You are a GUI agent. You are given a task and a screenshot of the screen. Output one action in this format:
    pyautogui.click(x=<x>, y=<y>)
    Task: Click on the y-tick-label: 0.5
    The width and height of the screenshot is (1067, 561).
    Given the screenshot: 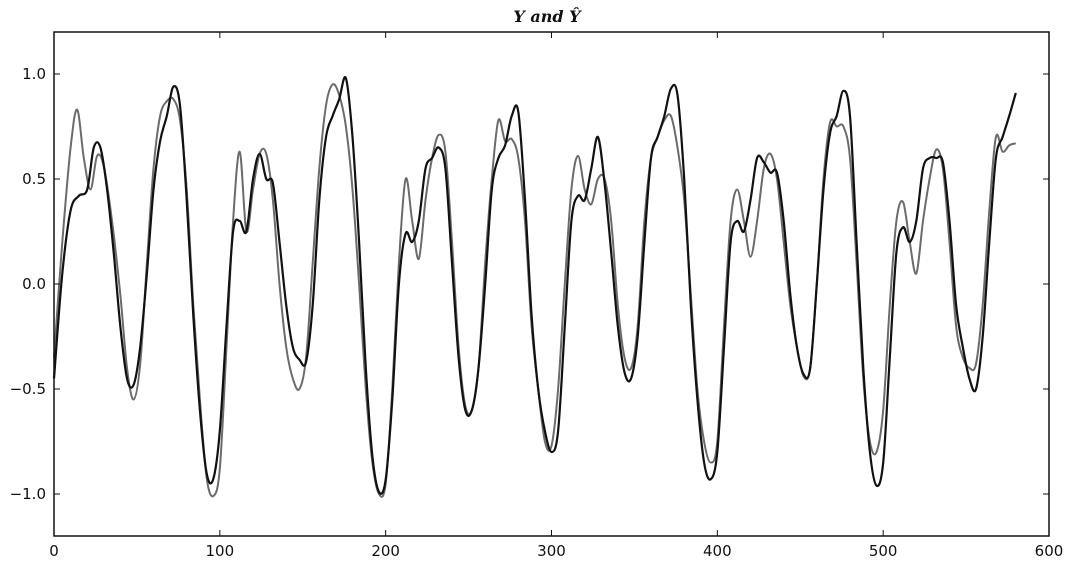 What is the action you would take?
    pyautogui.click(x=34, y=179)
    